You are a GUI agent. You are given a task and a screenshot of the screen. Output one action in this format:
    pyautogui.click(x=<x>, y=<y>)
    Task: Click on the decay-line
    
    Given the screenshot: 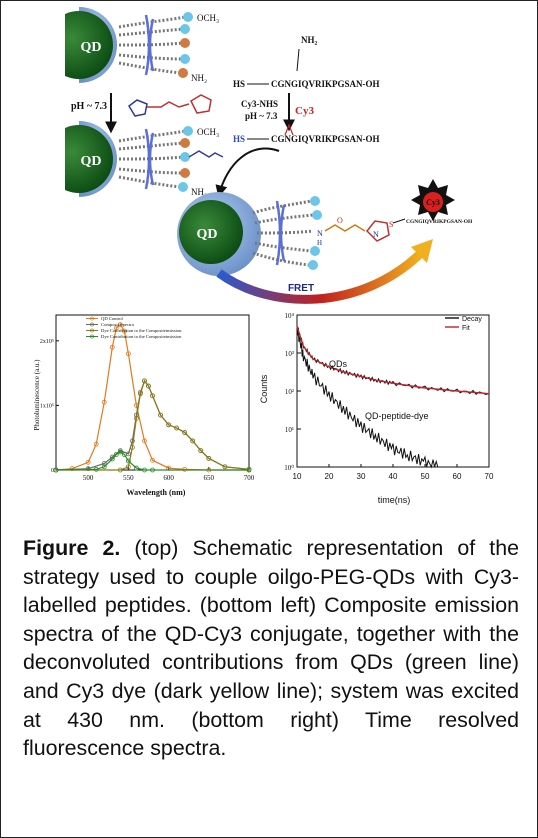 What is the action you would take?
    pyautogui.click(x=393, y=360)
    